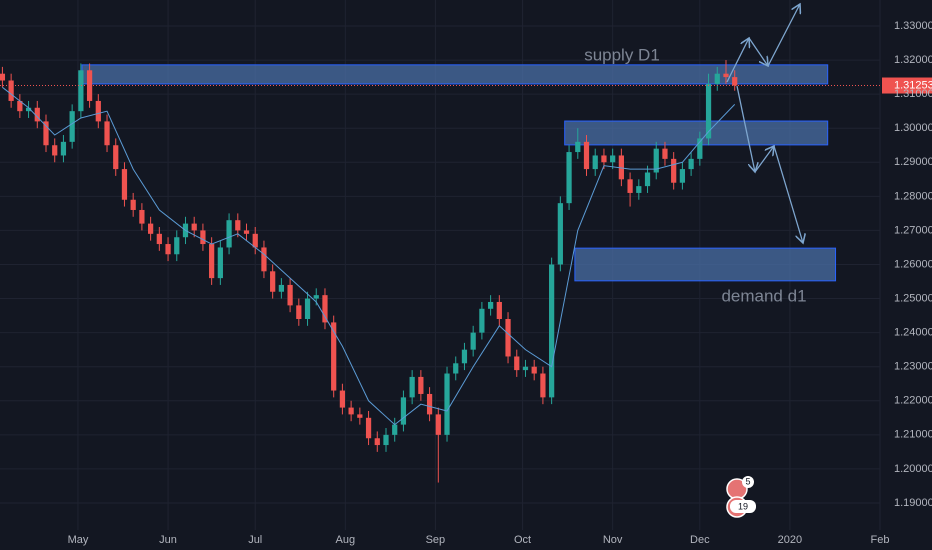  I want to click on x-tick-label: Dec, so click(700, 540).